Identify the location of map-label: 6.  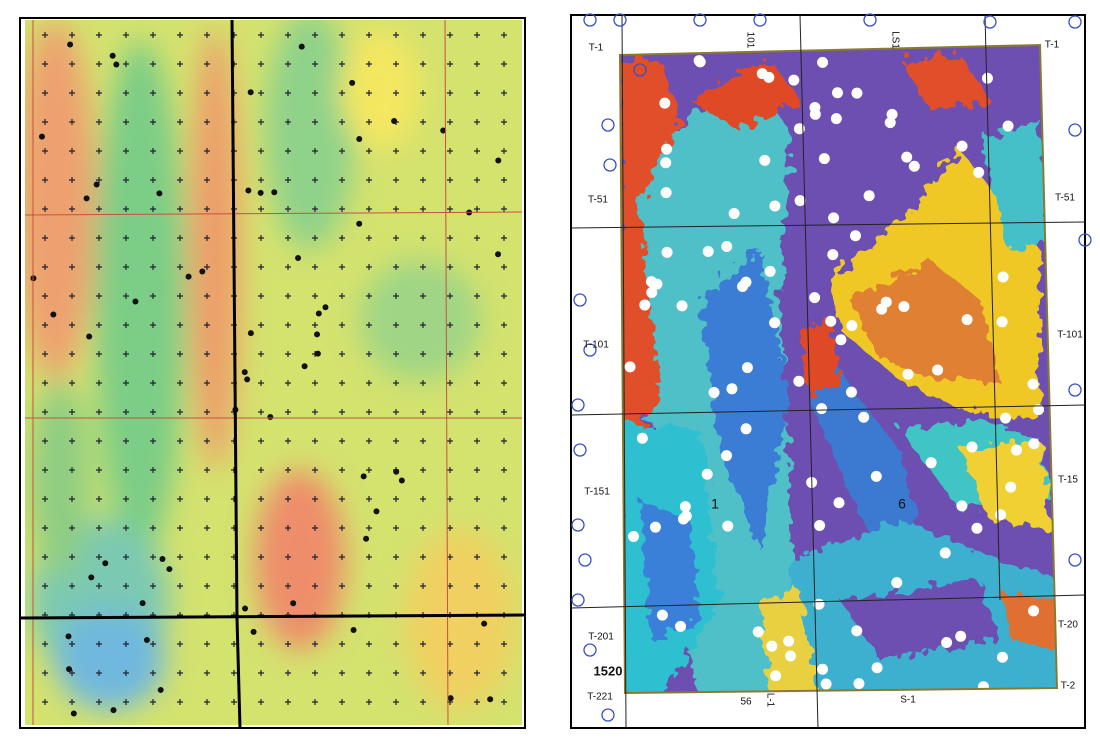
(902, 504).